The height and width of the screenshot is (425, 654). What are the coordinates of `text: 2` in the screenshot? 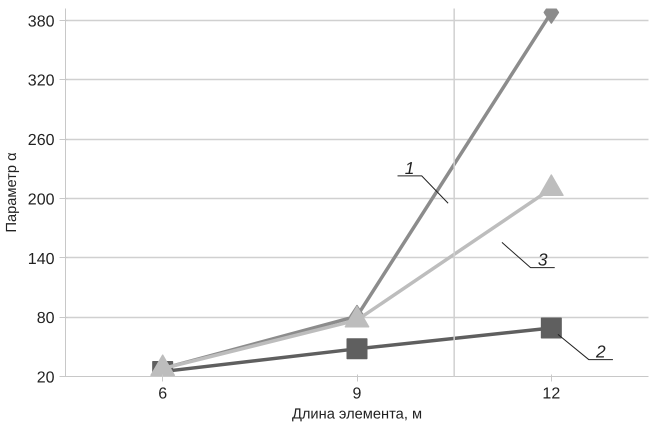 It's located at (600, 352).